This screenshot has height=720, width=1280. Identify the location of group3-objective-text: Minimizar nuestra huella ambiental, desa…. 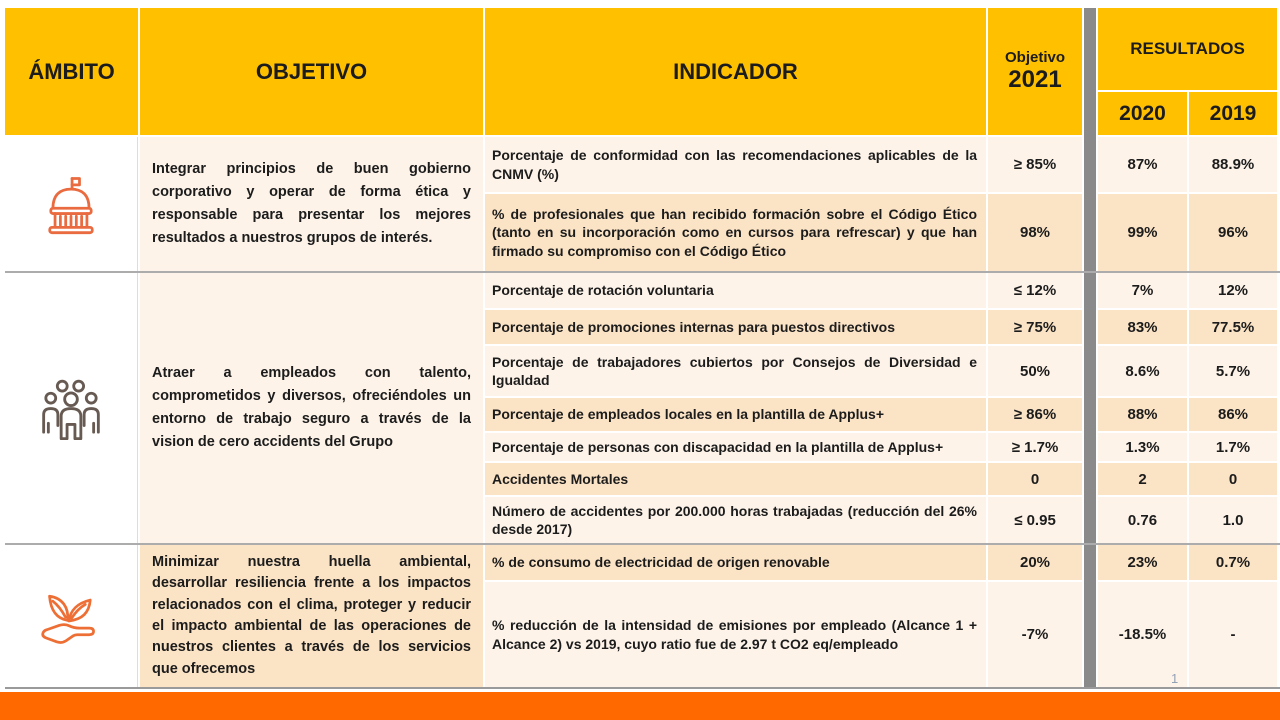
(311, 615).